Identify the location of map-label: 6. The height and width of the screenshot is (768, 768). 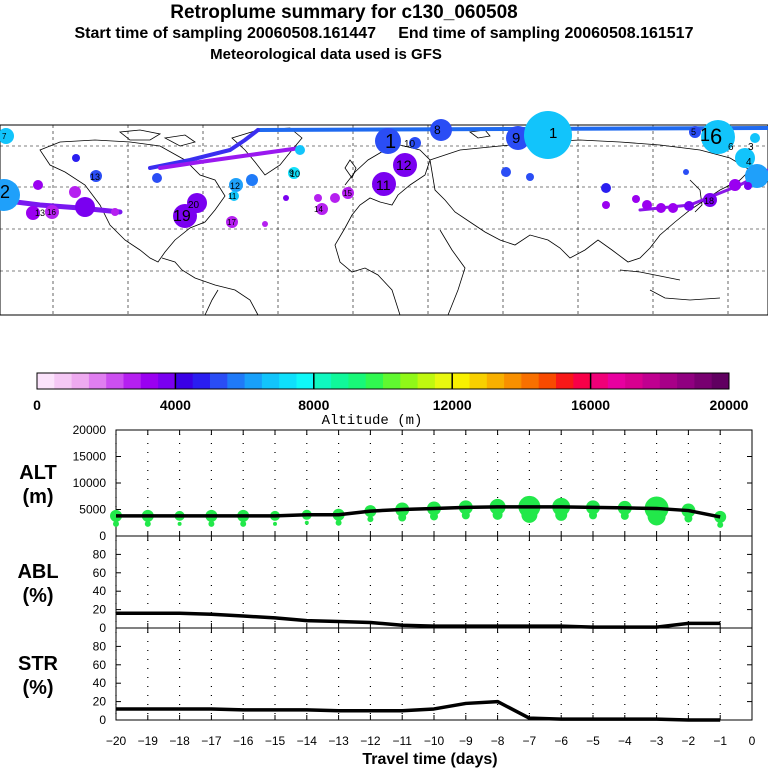
(731, 147).